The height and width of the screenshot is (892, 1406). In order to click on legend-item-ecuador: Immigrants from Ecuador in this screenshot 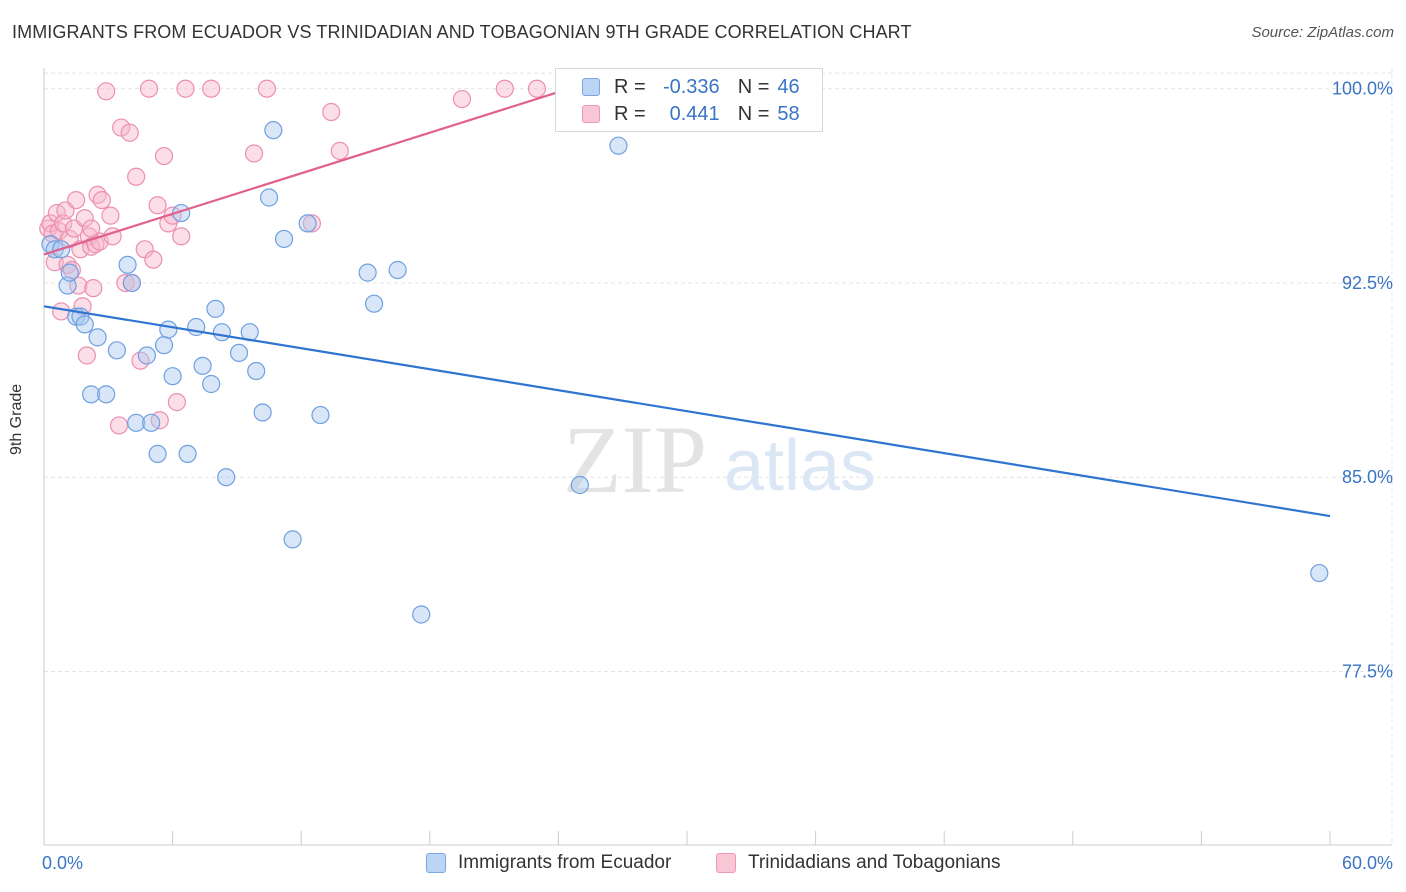, I will do `click(548, 863)`.